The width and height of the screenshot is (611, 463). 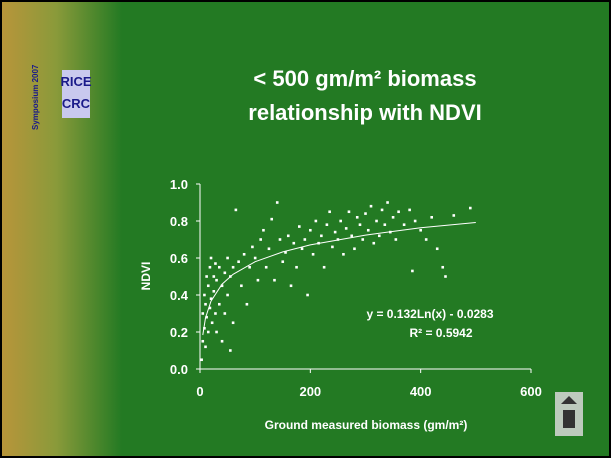 What do you see at coordinates (76, 103) in the screenshot?
I see `logo-text: CRC` at bounding box center [76, 103].